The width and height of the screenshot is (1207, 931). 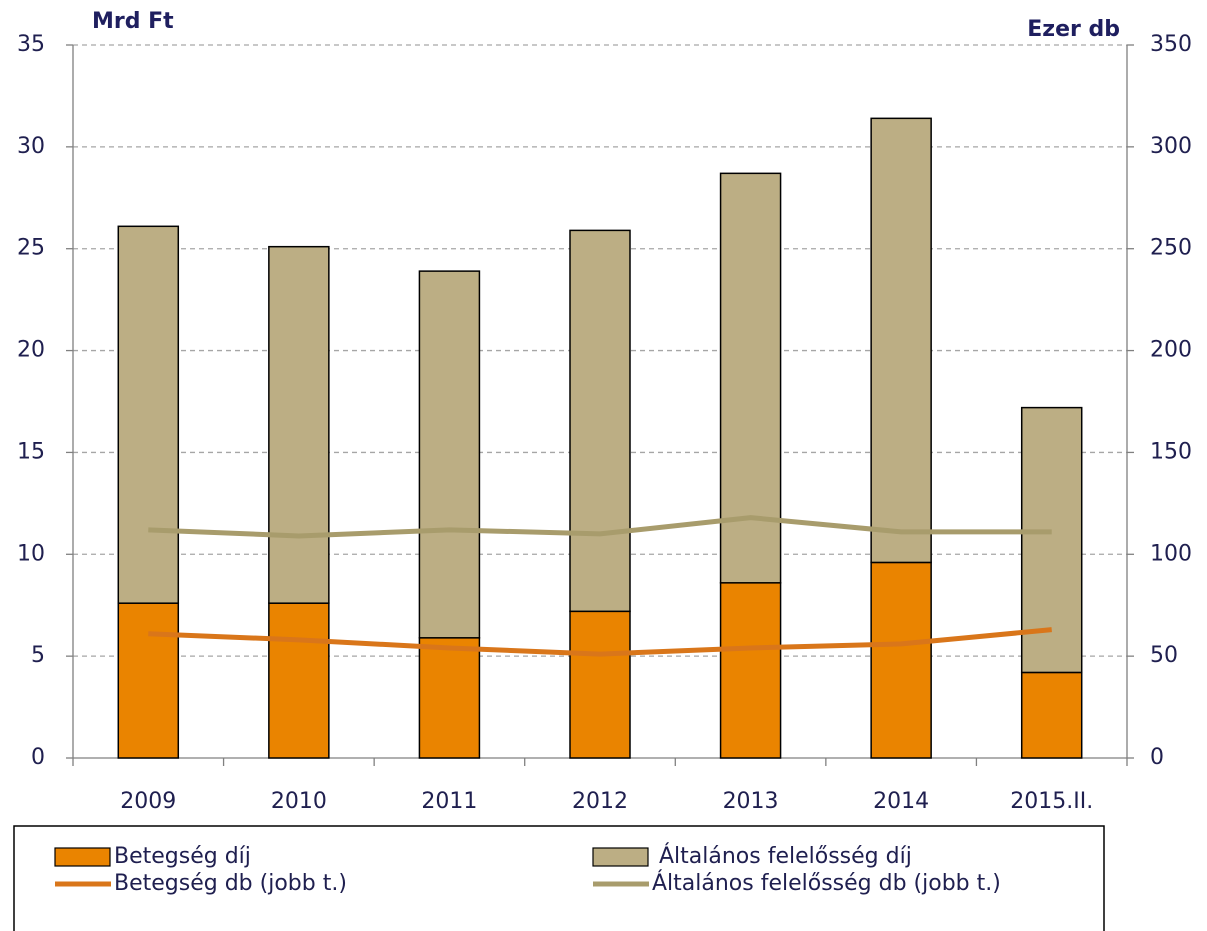 I want to click on x-tick-label: 2010, so click(x=299, y=801).